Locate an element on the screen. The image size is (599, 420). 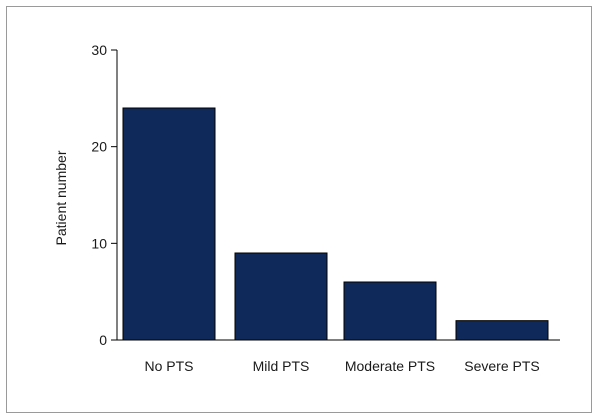
y-tick-label: 10 is located at coordinates (99, 243).